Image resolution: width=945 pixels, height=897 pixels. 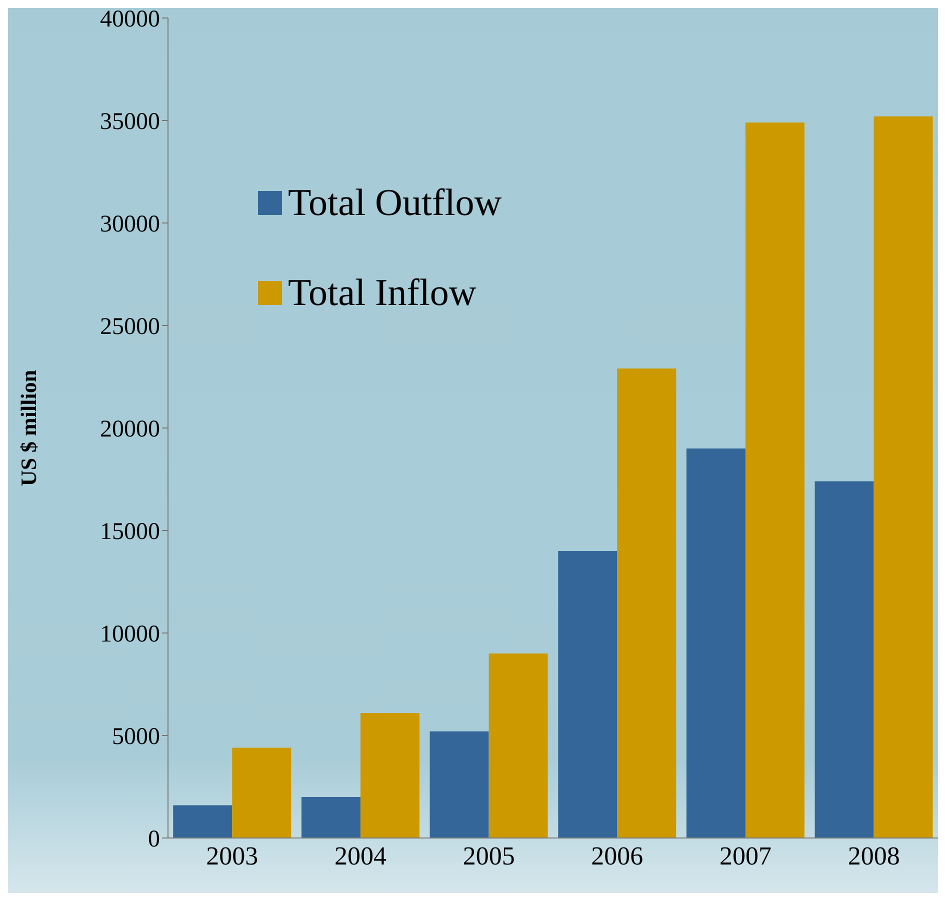 What do you see at coordinates (232, 855) in the screenshot?
I see `x-tick-label: 2003` at bounding box center [232, 855].